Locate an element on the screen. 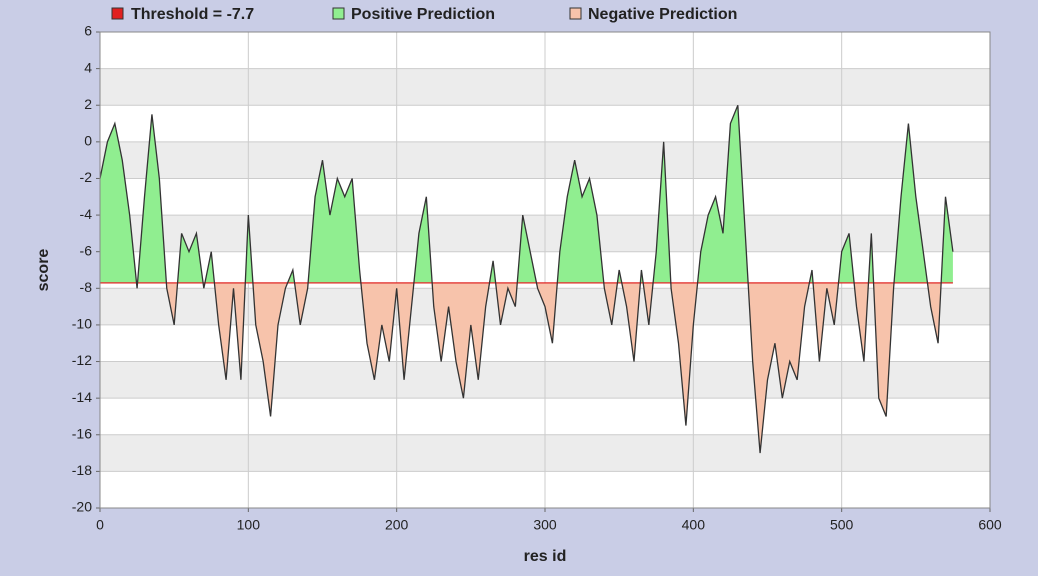 This screenshot has height=576, width=1038. y-tick-label: -2 is located at coordinates (86, 177).